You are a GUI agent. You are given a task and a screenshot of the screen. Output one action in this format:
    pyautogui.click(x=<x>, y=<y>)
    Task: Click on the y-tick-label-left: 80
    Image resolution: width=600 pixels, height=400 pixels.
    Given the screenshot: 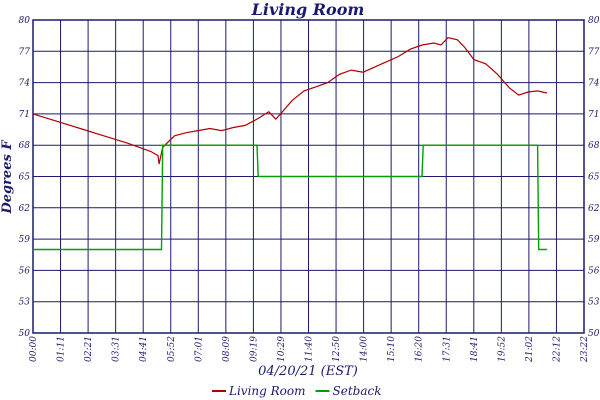 What is the action you would take?
    pyautogui.click(x=25, y=21)
    